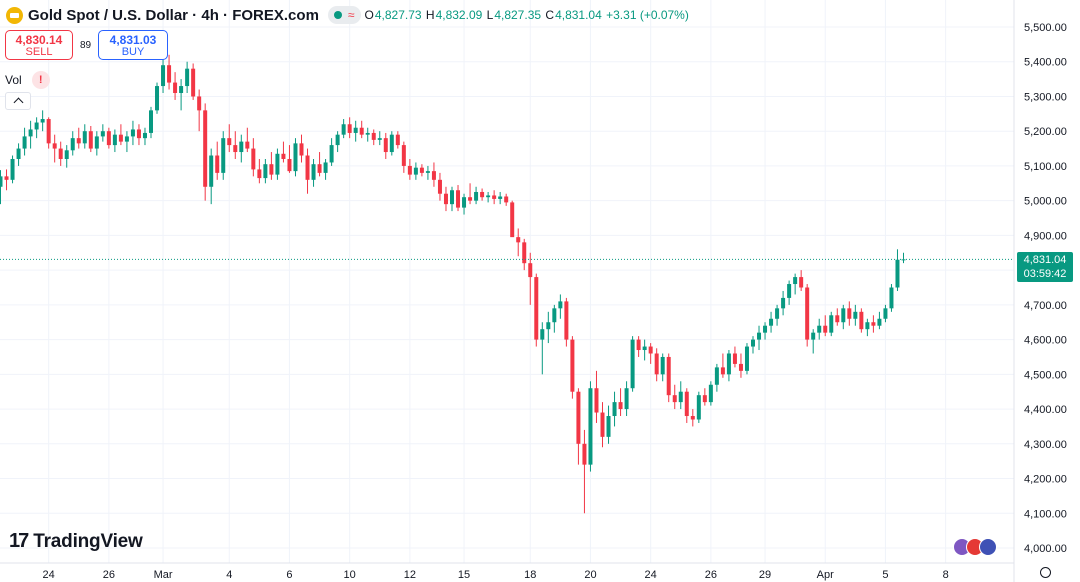 This screenshot has width=1080, height=582. What do you see at coordinates (590, 575) in the screenshot?
I see `x-tick-label: 20` at bounding box center [590, 575].